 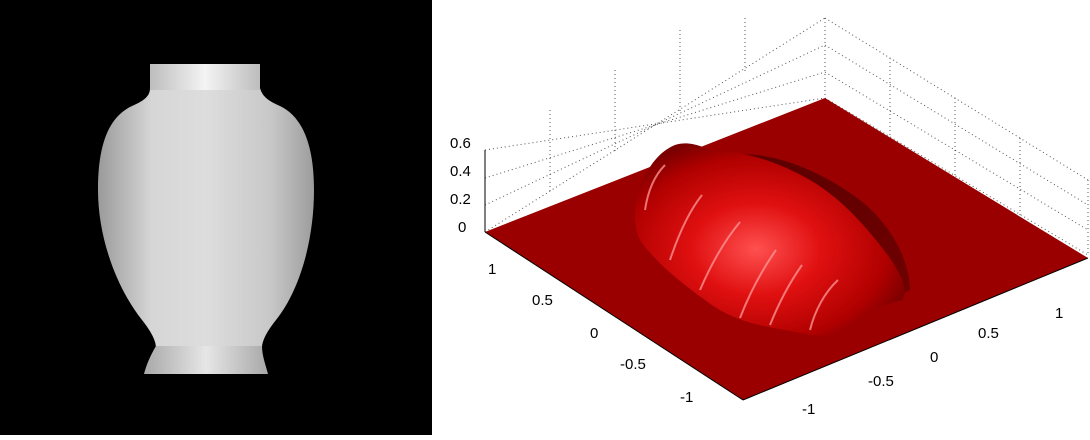 I want to click on surface-bump, so click(x=770, y=239).